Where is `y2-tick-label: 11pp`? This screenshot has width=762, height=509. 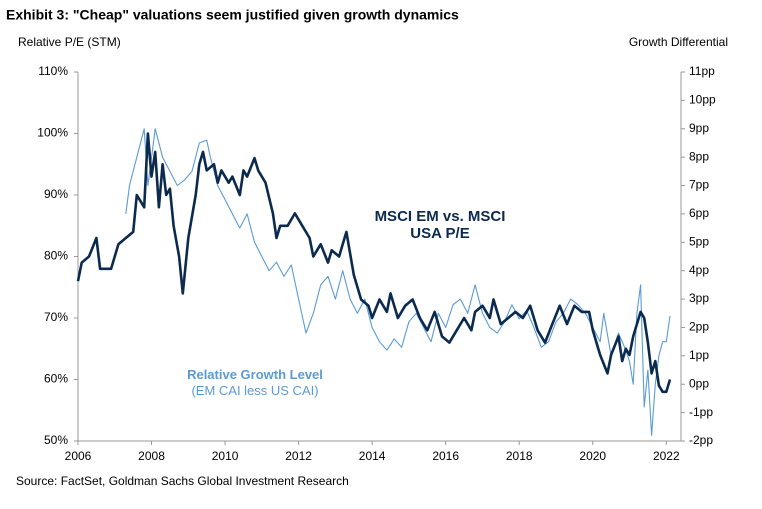 y2-tick-label: 11pp is located at coordinates (702, 71).